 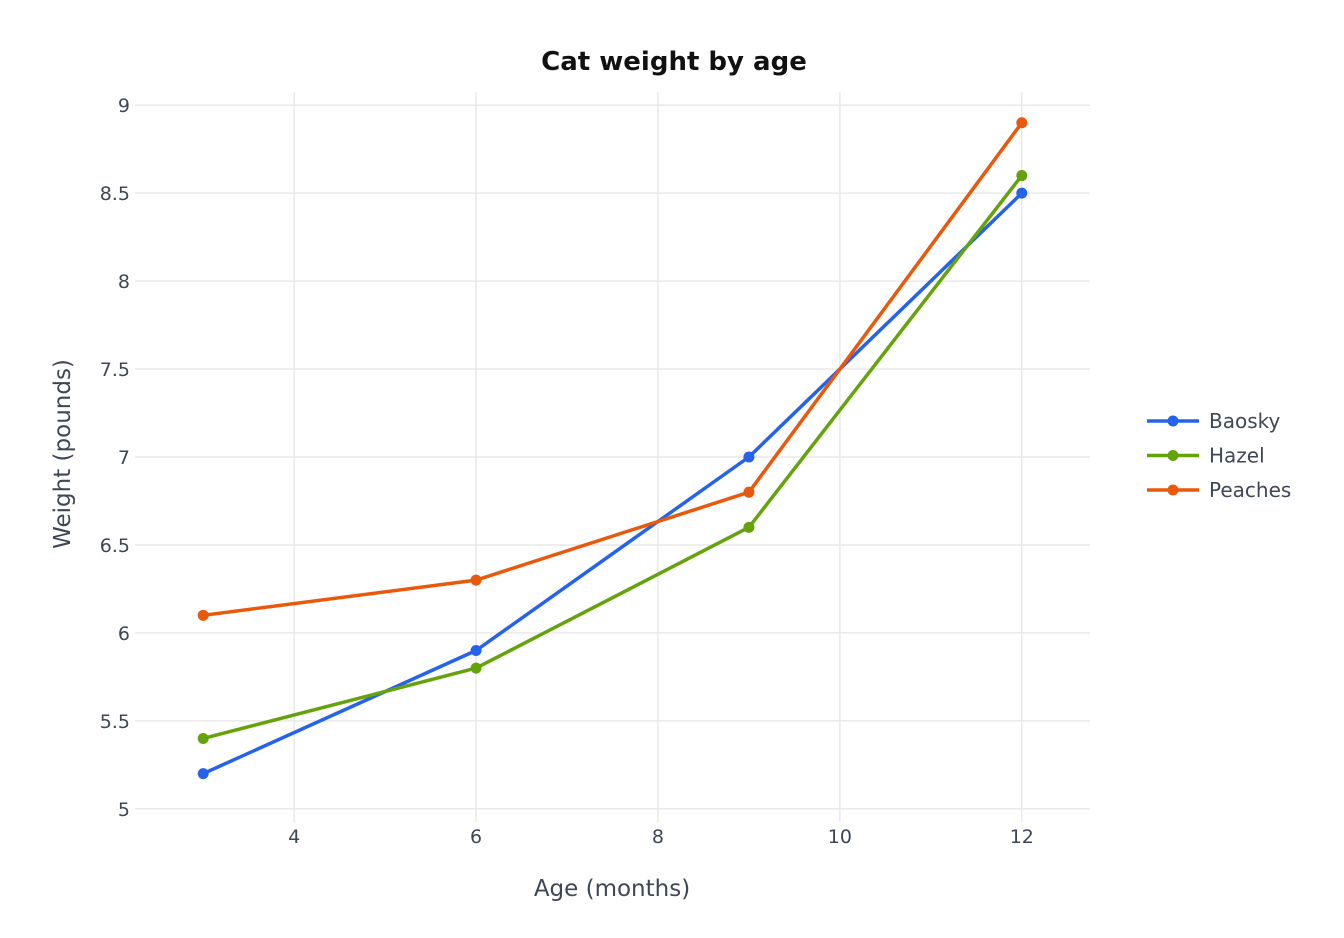 What do you see at coordinates (124, 634) in the screenshot?
I see `y-tick-label: 6` at bounding box center [124, 634].